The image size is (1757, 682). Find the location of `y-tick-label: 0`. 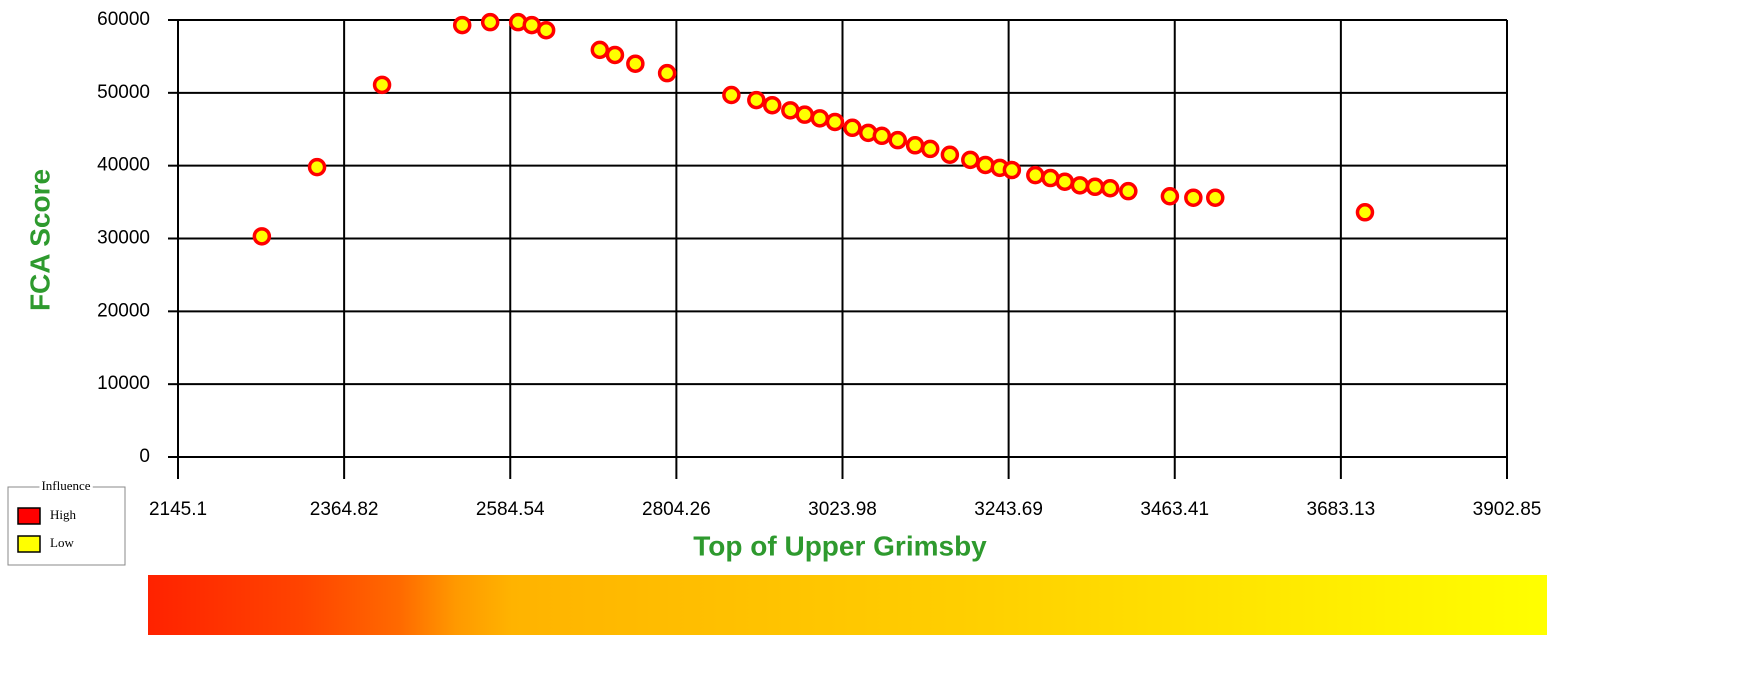

y-tick-label: 0 is located at coordinates (144, 456).